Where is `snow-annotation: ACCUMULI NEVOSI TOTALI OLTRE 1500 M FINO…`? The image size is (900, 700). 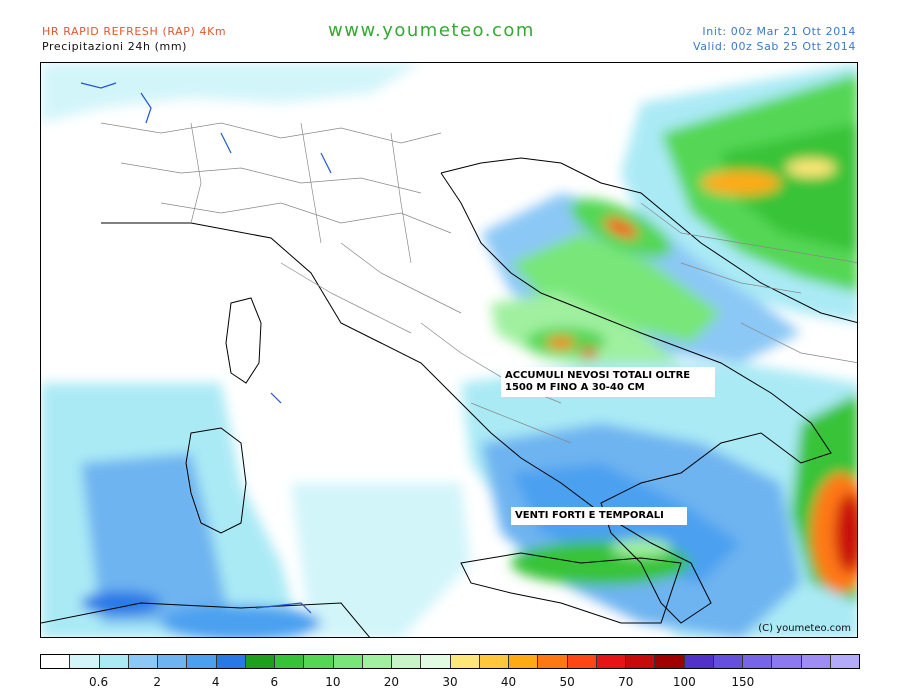
snow-annotation: ACCUMULI NEVOSI TOTALI OLTRE 1500 M FINO… is located at coordinates (608, 382).